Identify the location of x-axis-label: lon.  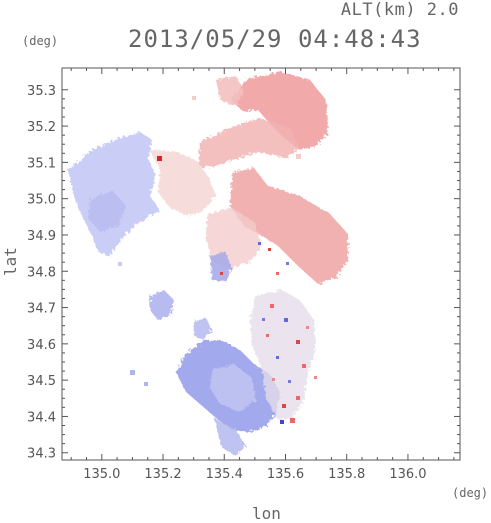
(266, 513).